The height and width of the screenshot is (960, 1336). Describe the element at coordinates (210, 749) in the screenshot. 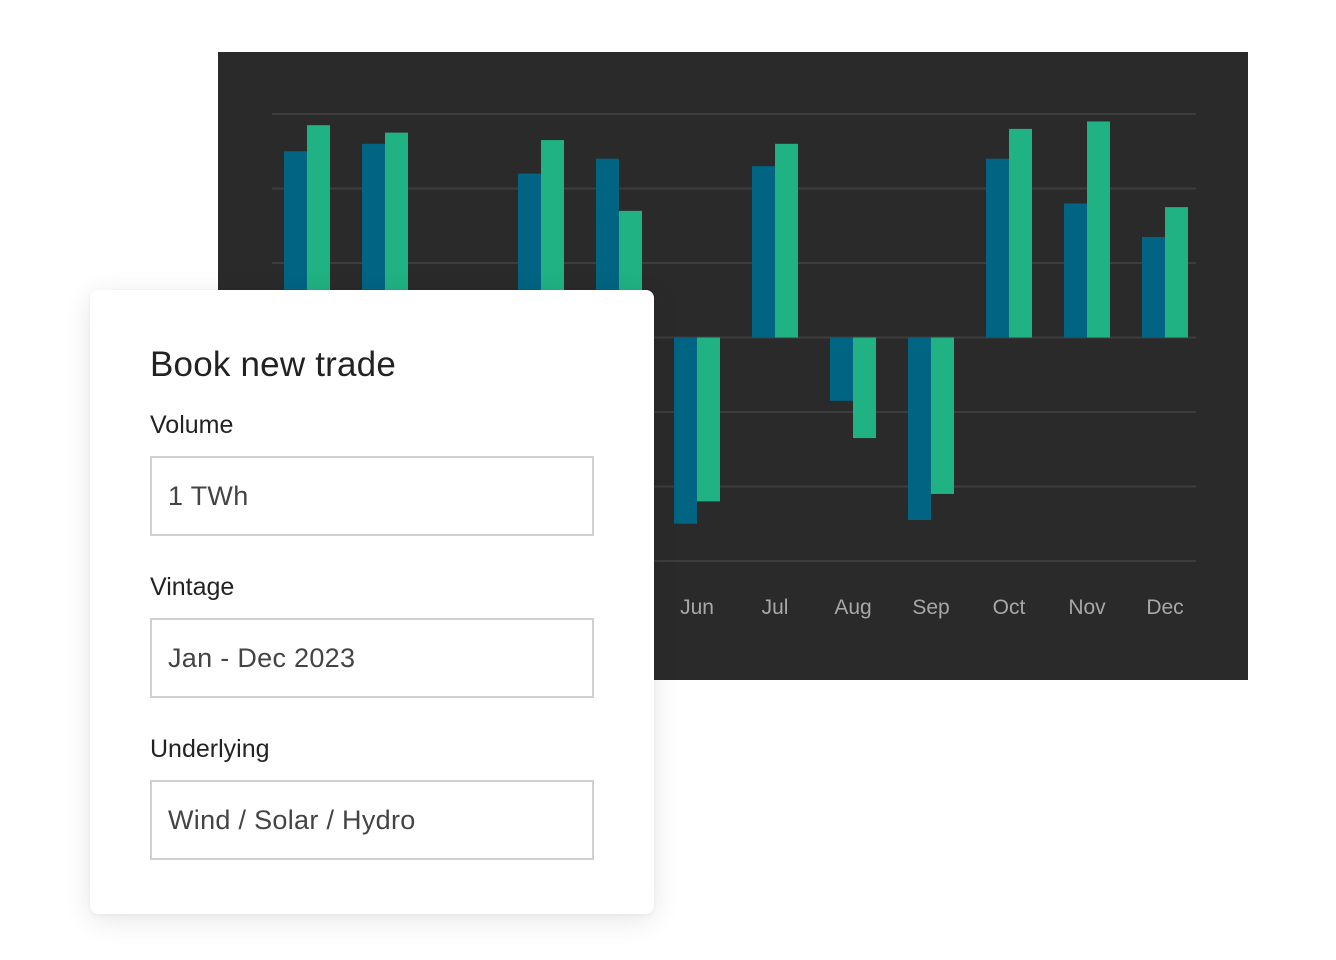

I see `underlying-label: Underlying` at that location.